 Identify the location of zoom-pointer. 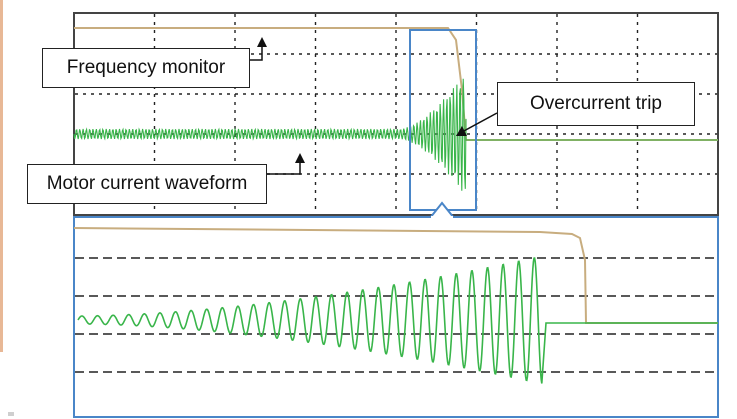
(442, 210).